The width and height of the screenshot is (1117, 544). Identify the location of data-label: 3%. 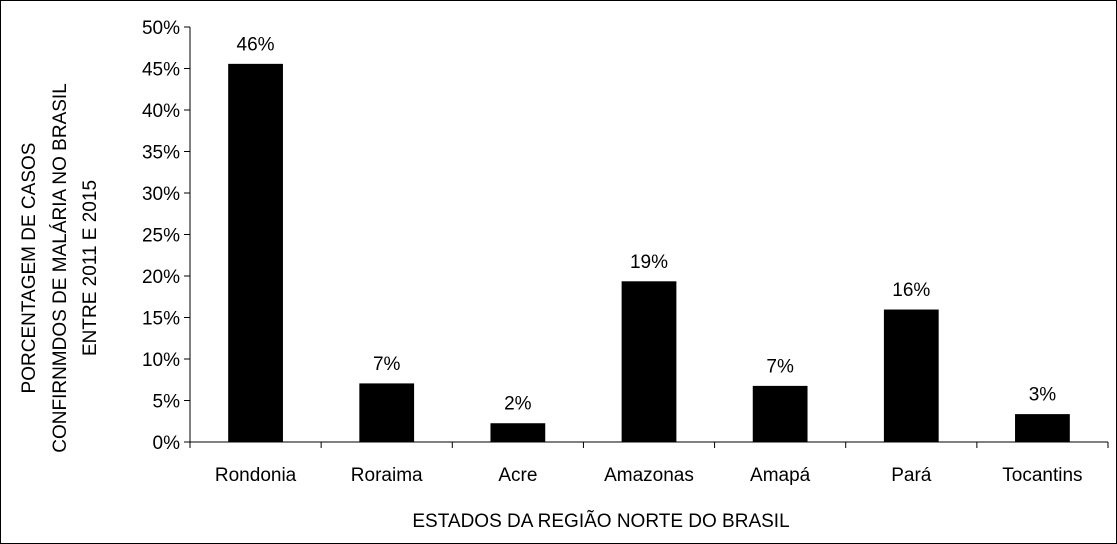
(1043, 395).